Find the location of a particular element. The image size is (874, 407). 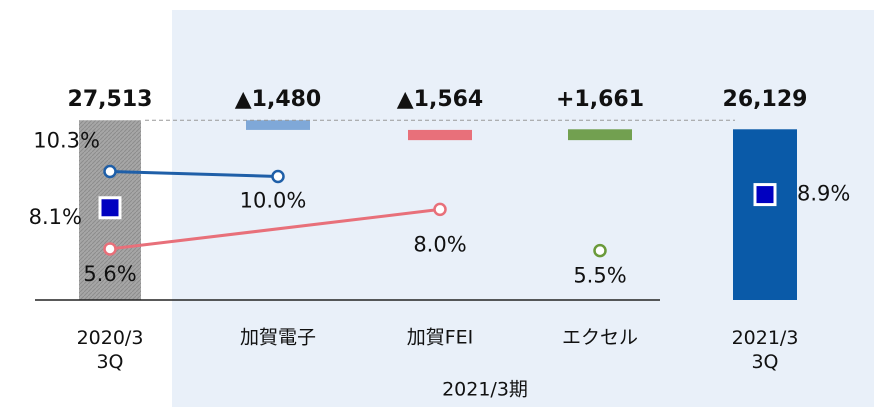

x-tick-label: 加賀FEI is located at coordinates (440, 338).